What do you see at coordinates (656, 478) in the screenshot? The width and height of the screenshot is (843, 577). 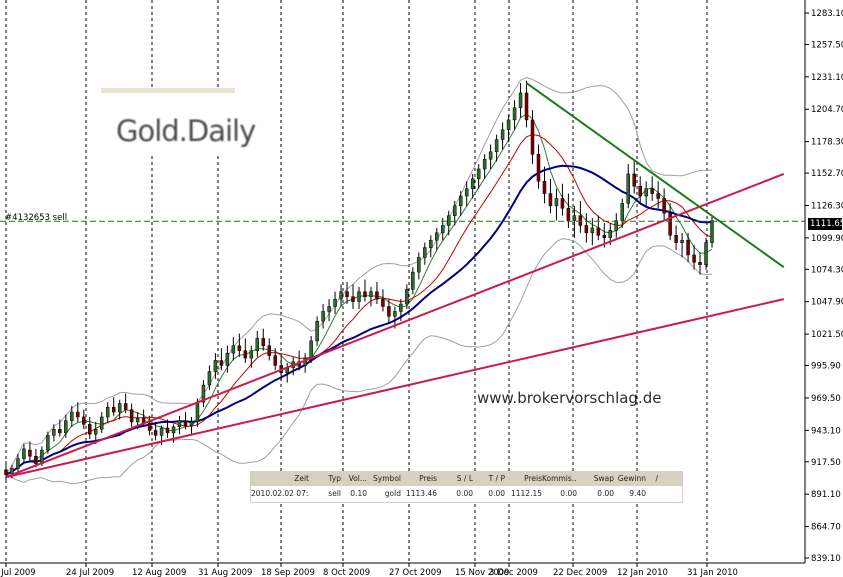 I see `header-slash: /` at bounding box center [656, 478].